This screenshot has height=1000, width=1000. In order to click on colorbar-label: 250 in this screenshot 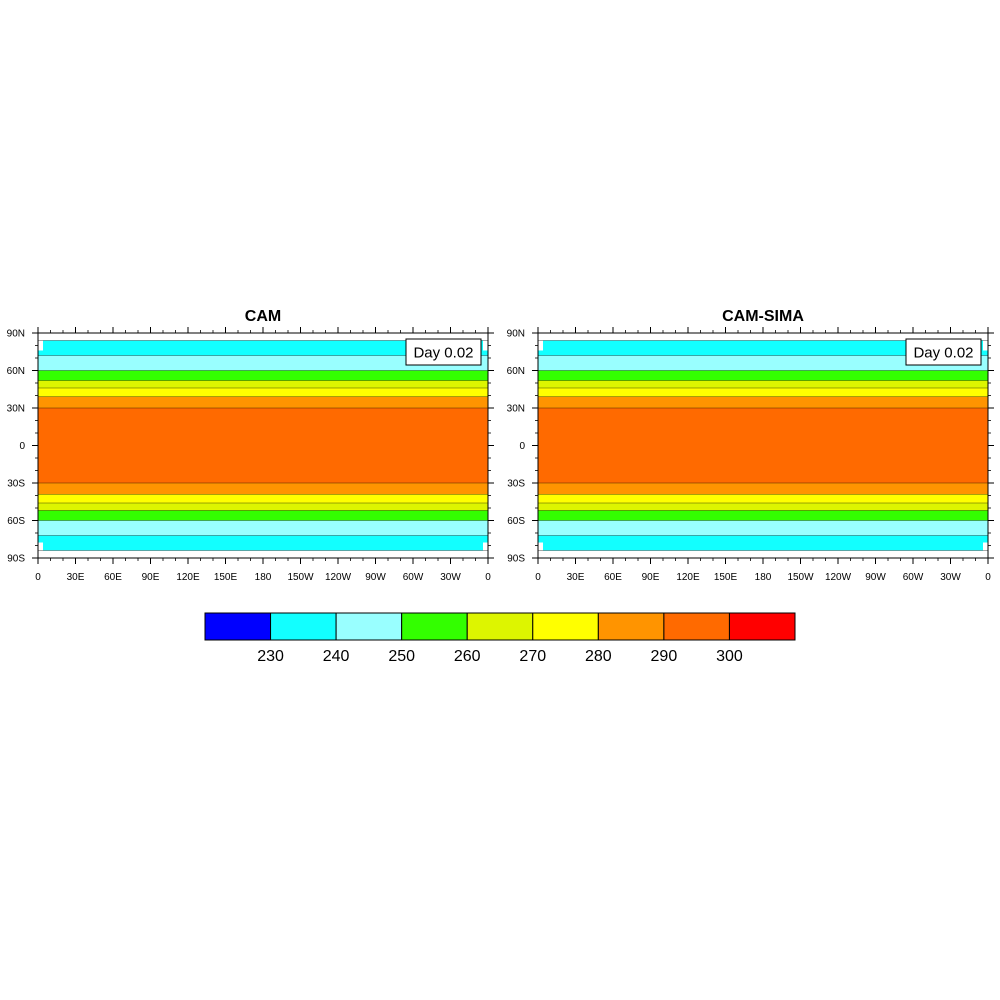, I will do `click(401, 656)`.